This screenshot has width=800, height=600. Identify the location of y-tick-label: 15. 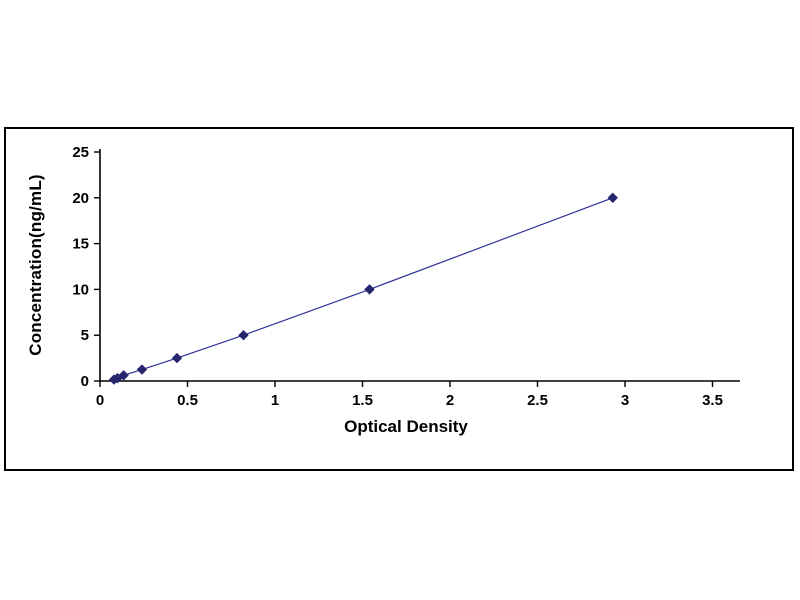
(80, 244).